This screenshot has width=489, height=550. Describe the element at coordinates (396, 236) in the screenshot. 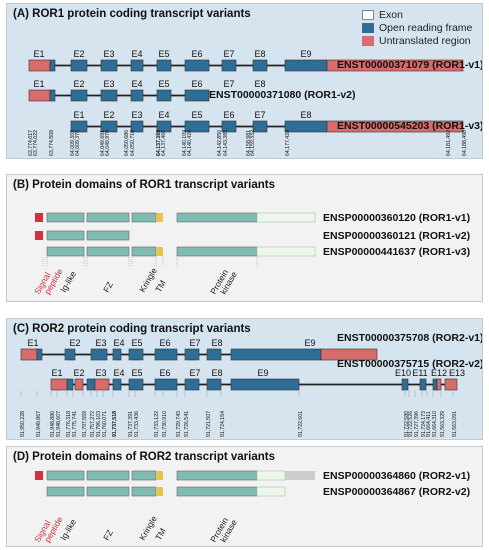

I see `protein-id-label: ENSP00000360121 (ROR1-v2)` at that location.